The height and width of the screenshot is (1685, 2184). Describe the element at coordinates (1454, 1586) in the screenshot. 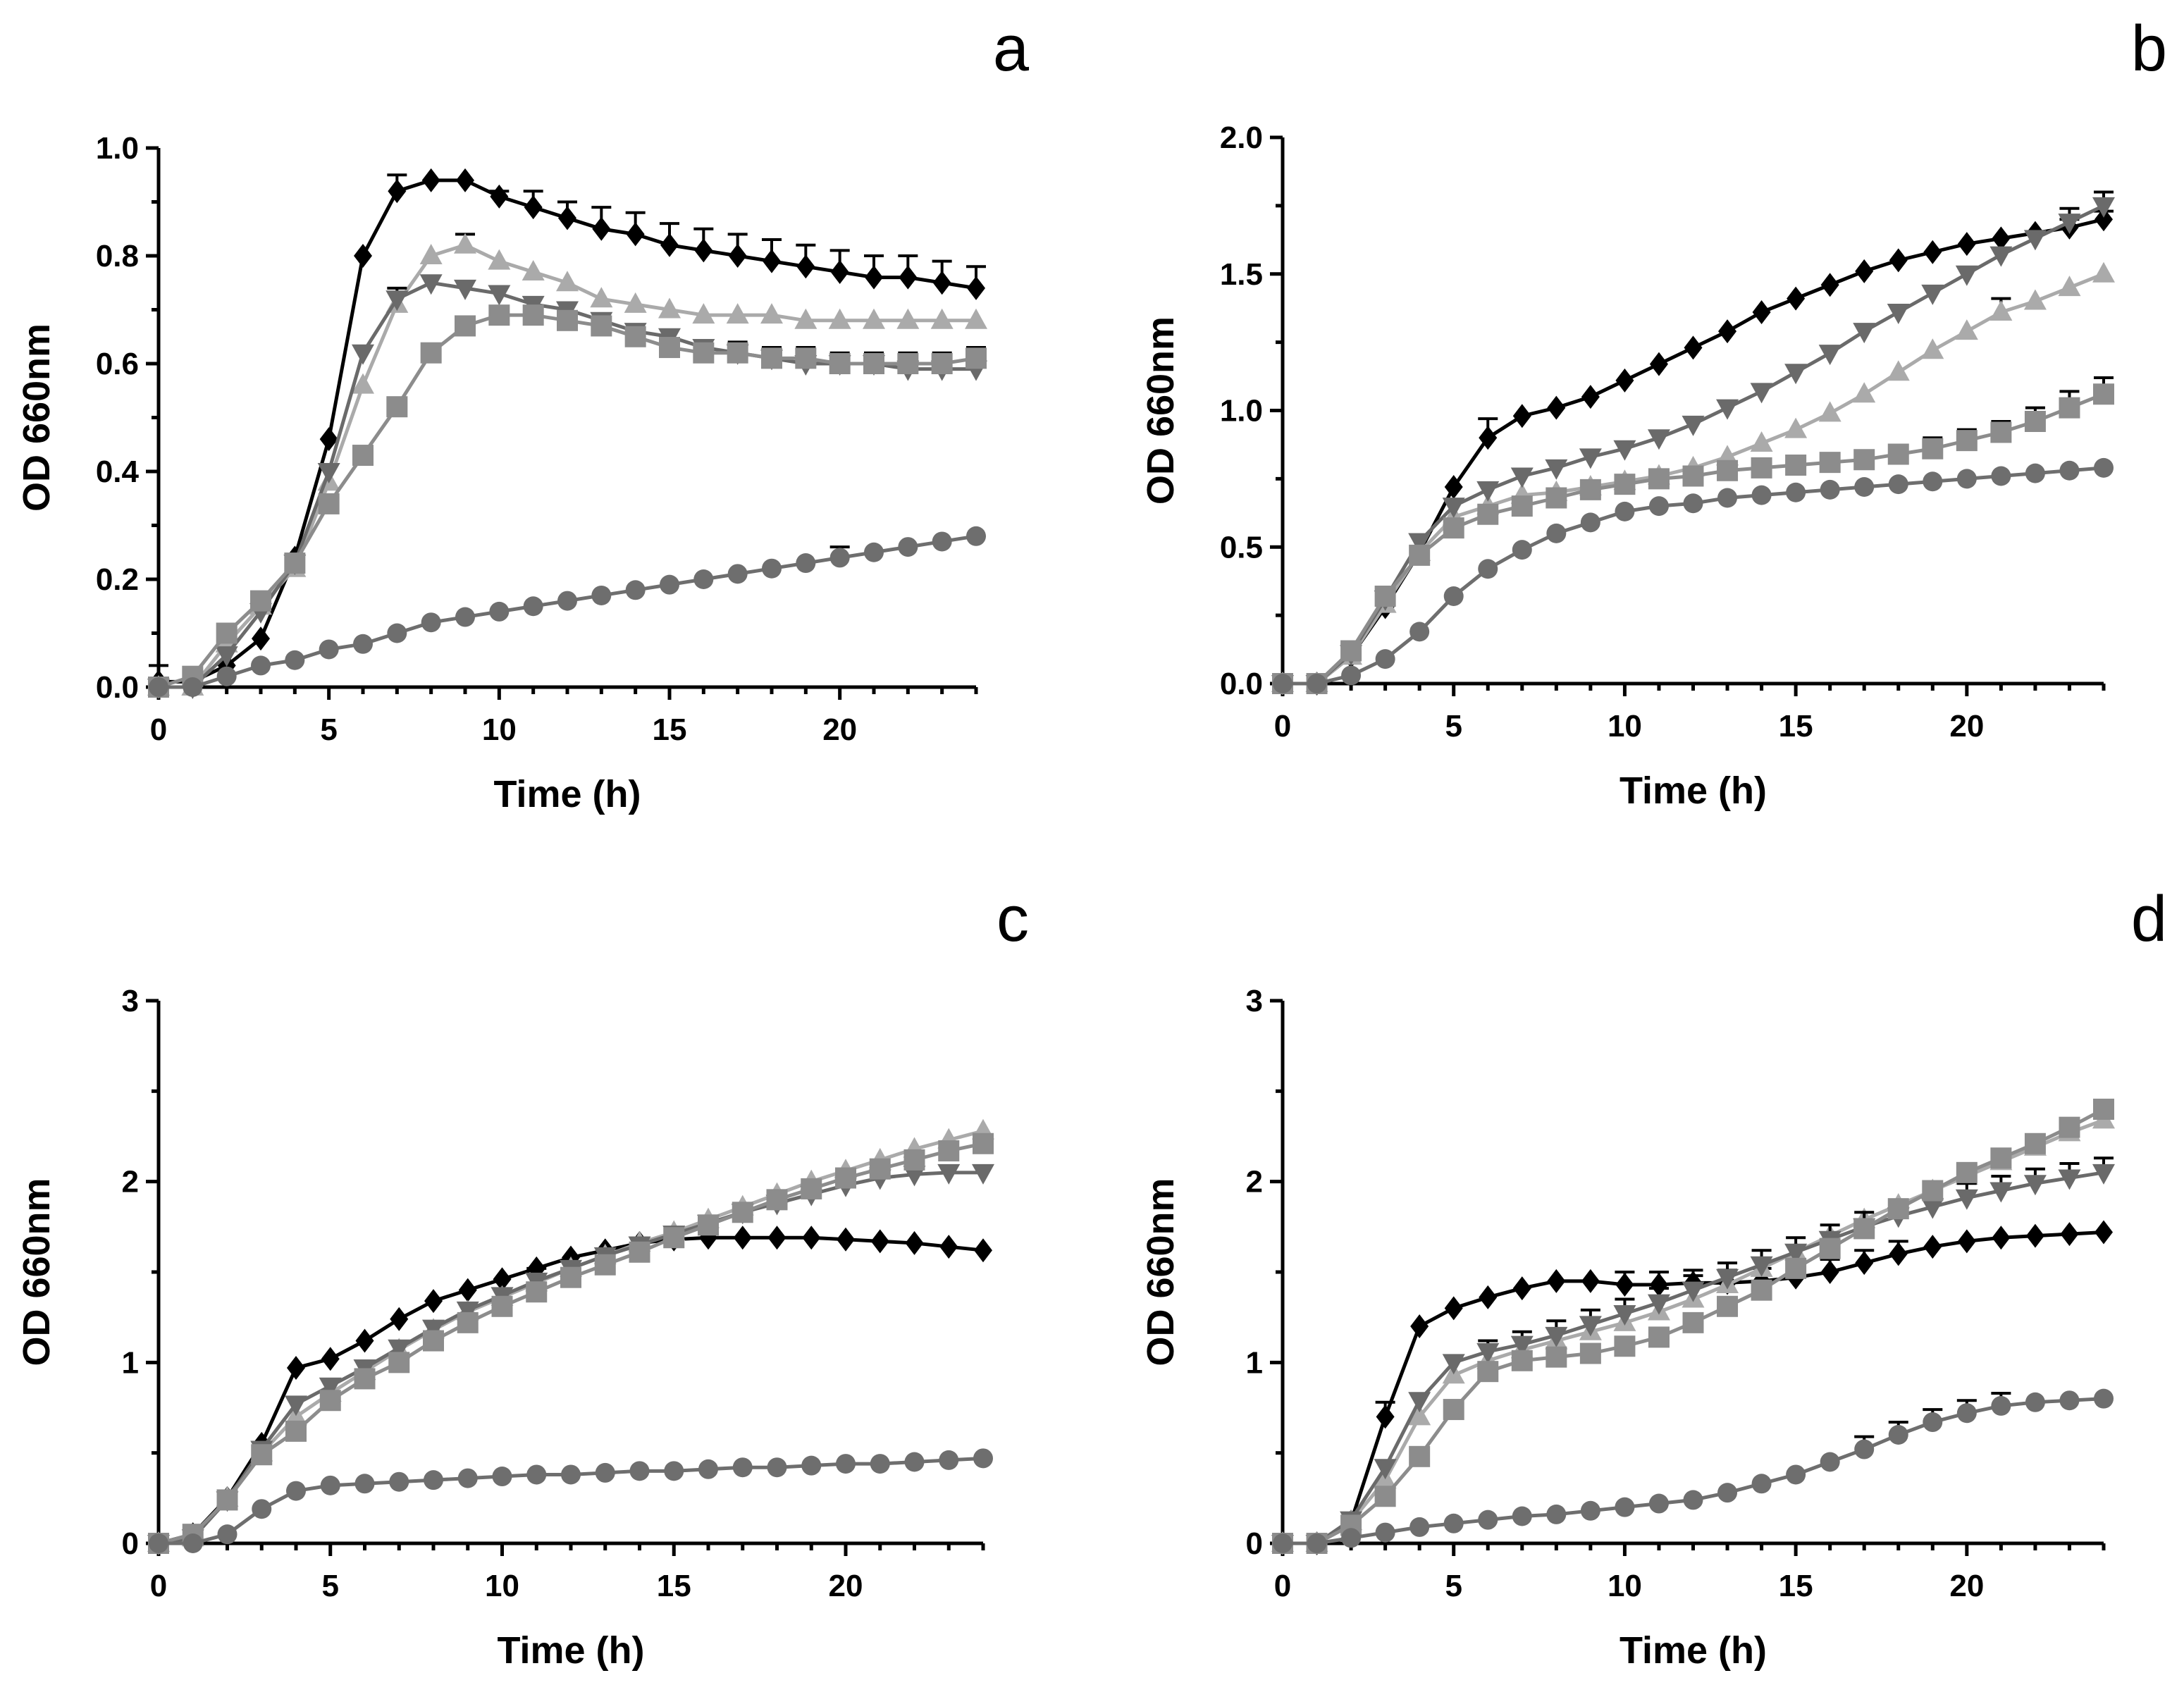

I see `x-tick-label: 5` at that location.